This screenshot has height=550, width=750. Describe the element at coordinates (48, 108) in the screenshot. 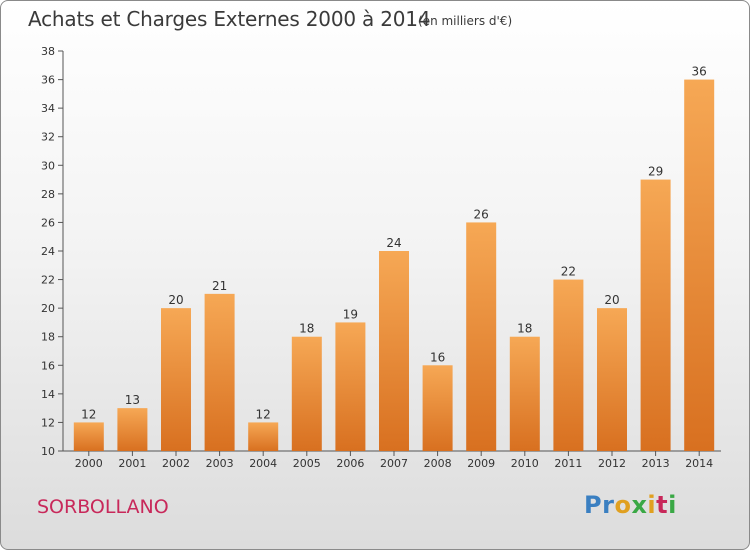

I see `y-tick-label: 34` at that location.